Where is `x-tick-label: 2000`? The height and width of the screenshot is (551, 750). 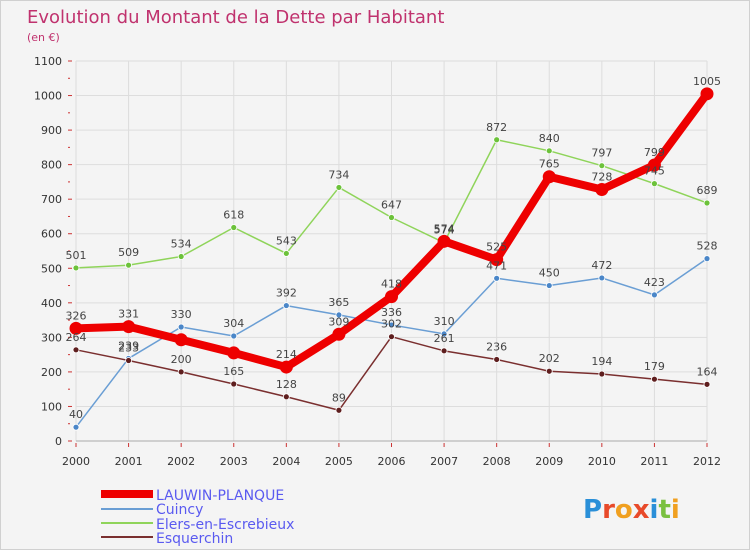 x-tick-label: 2000 is located at coordinates (76, 461).